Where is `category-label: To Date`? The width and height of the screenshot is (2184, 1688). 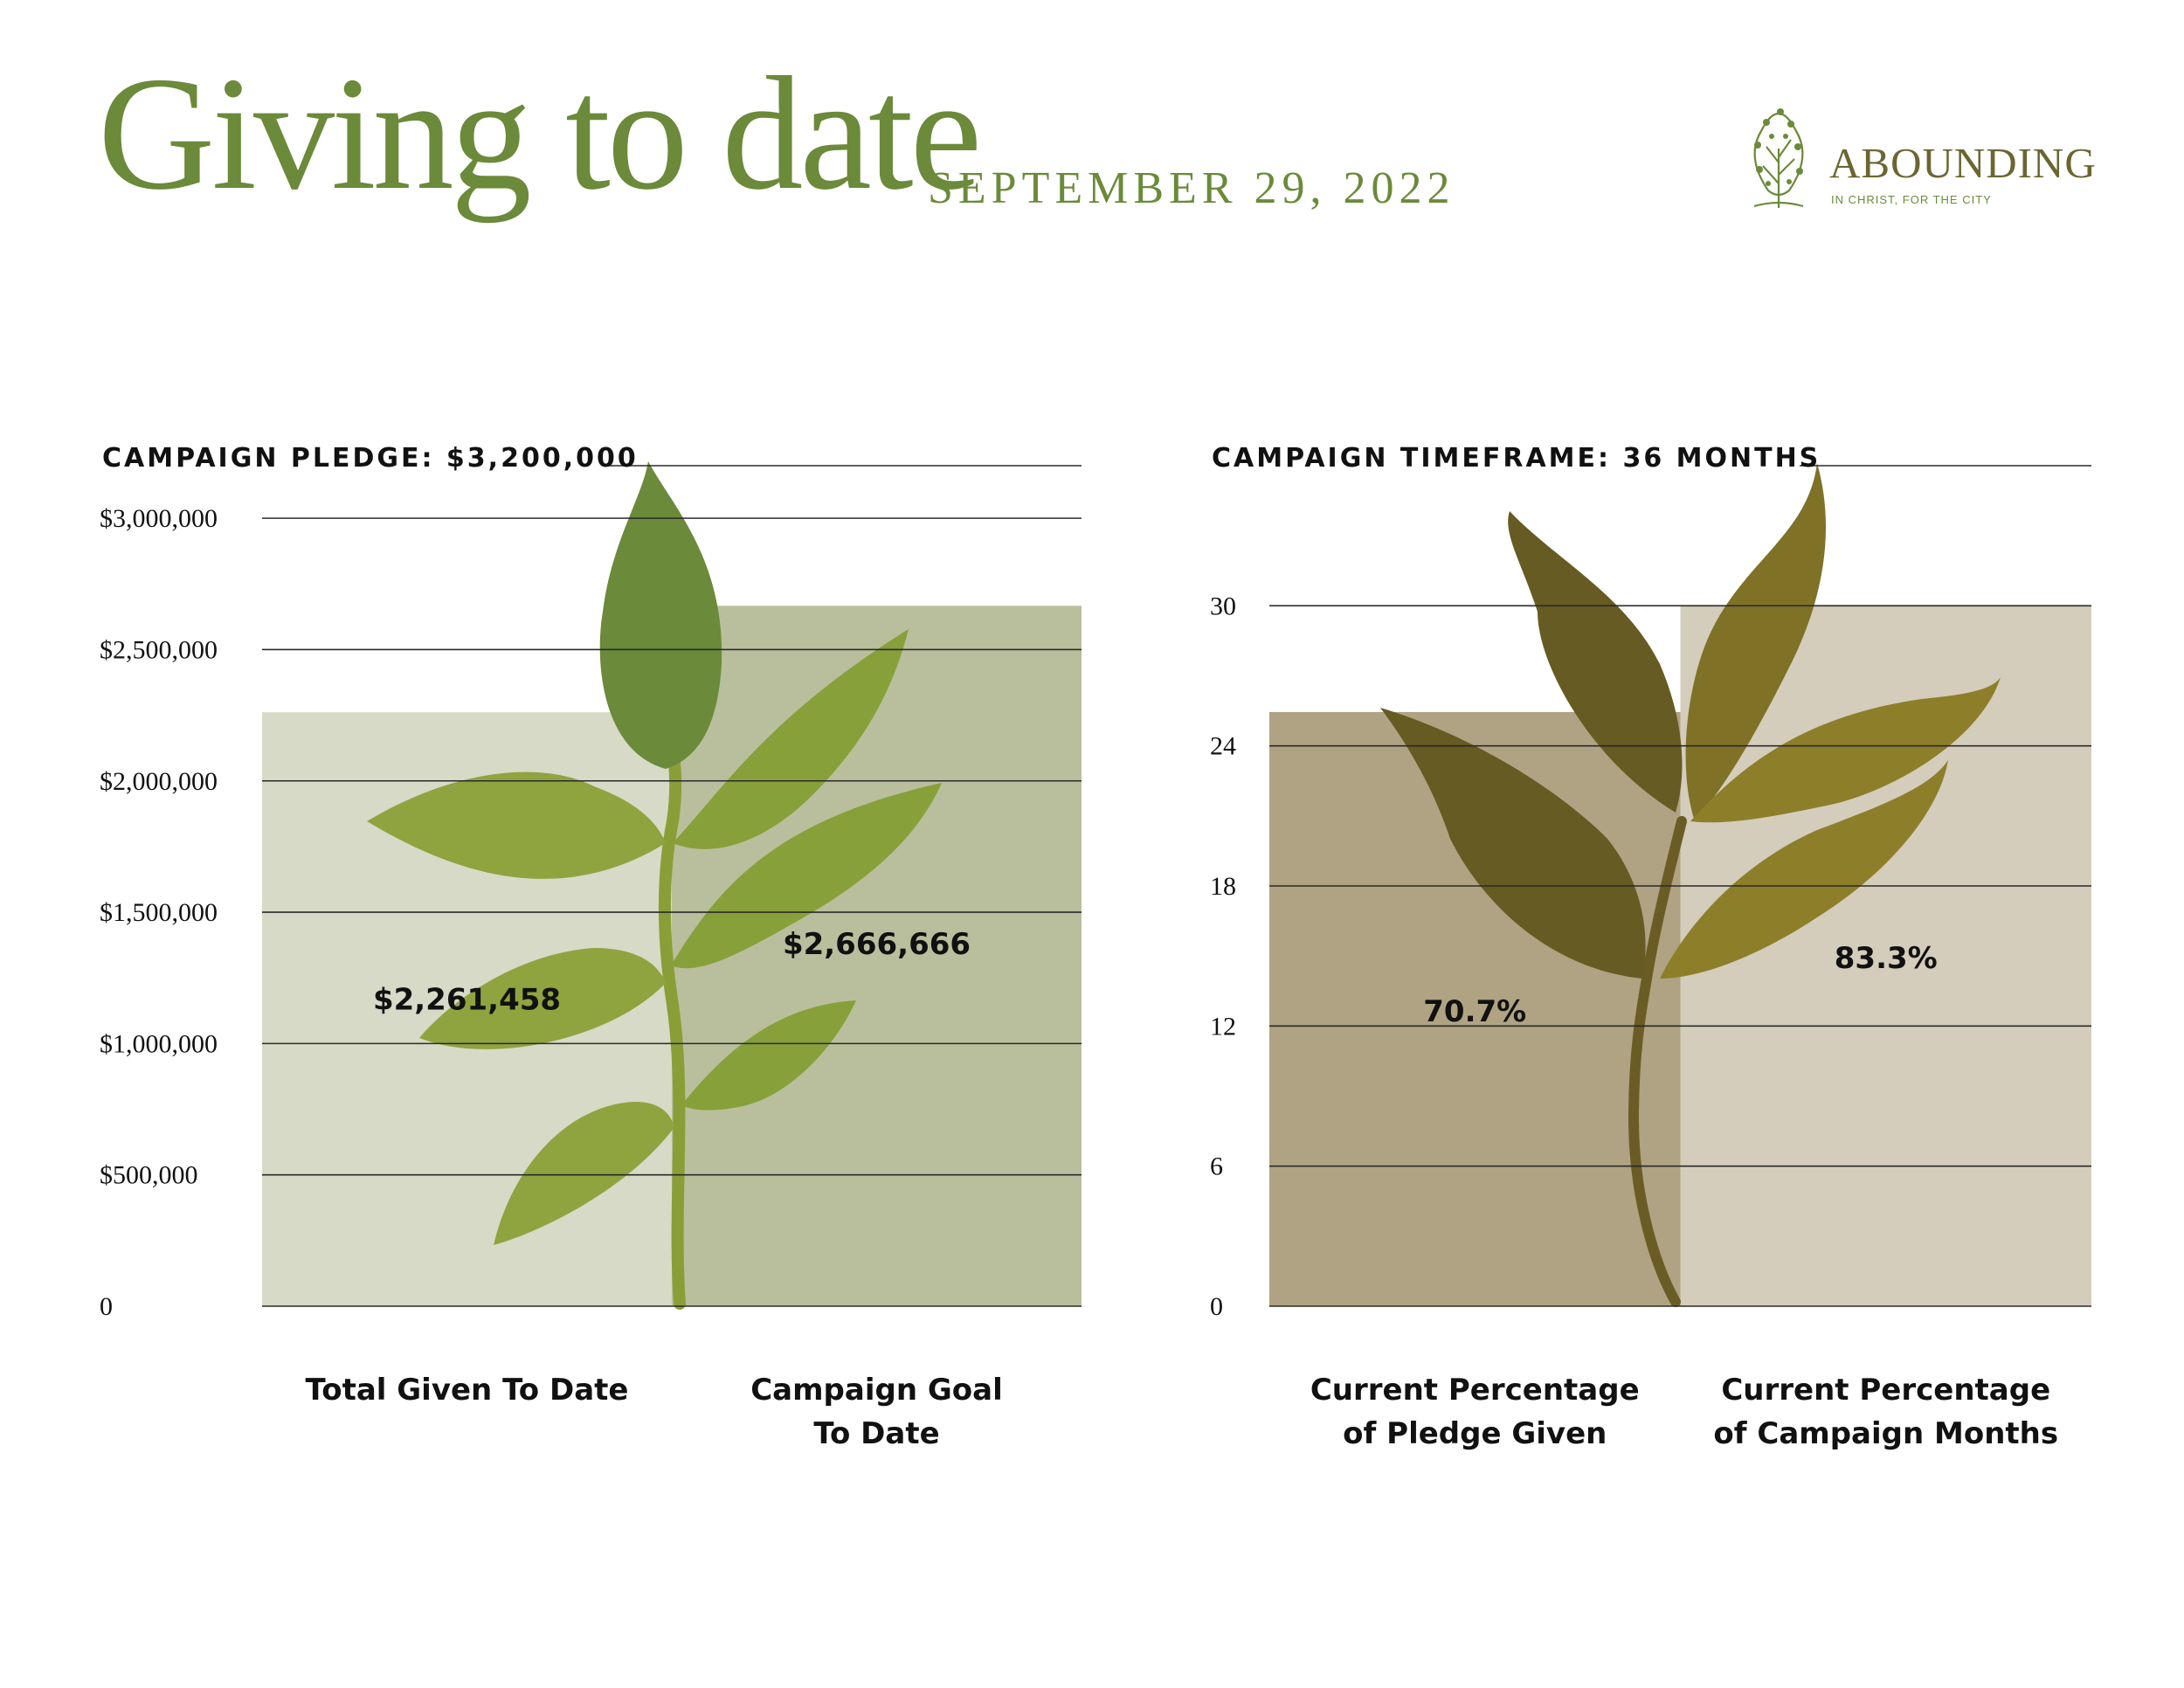
category-label: To Date is located at coordinates (876, 1433).